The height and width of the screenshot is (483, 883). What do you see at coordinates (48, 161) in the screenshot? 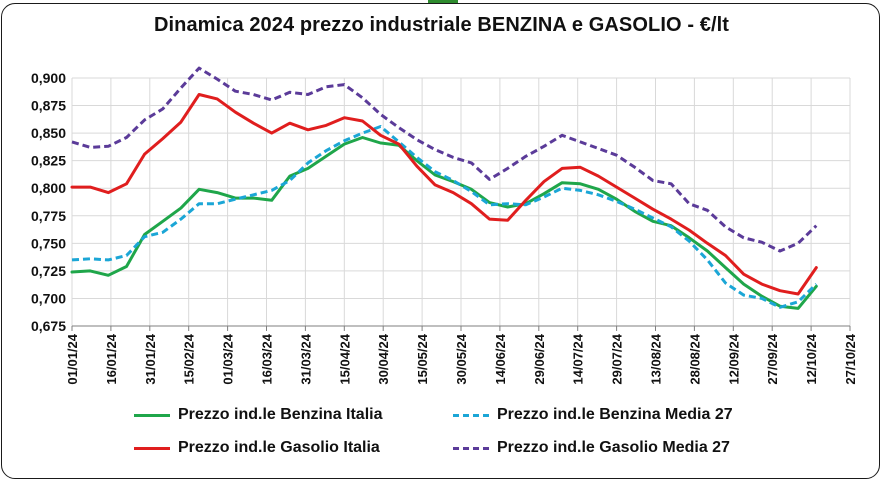
I see `y-tick-label: 0,825` at bounding box center [48, 161].